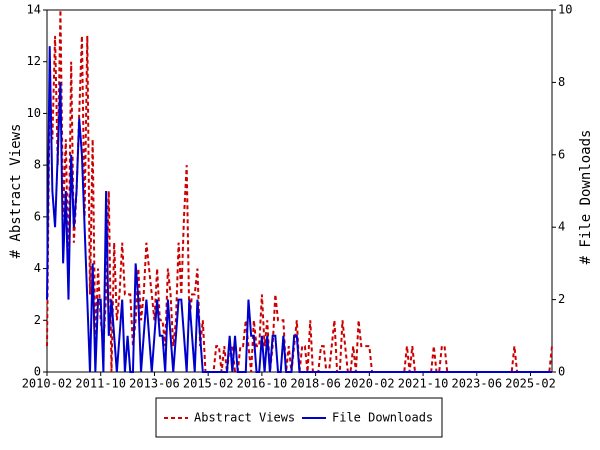 The height and width of the screenshot is (450, 600). What do you see at coordinates (16, 191) in the screenshot?
I see `y-axis-title: # Abstract Views` at bounding box center [16, 191].